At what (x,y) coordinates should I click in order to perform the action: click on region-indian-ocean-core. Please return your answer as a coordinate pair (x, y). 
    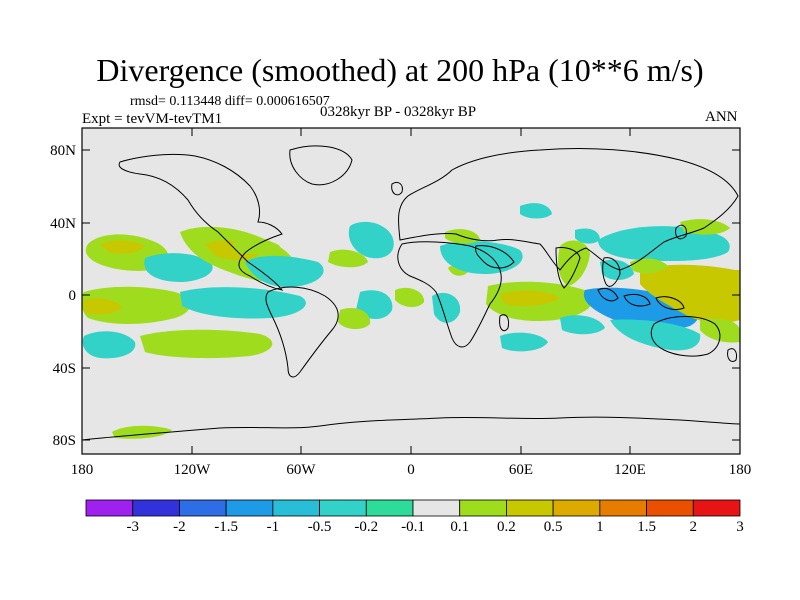
    Looking at the image, I should click on (530, 298).